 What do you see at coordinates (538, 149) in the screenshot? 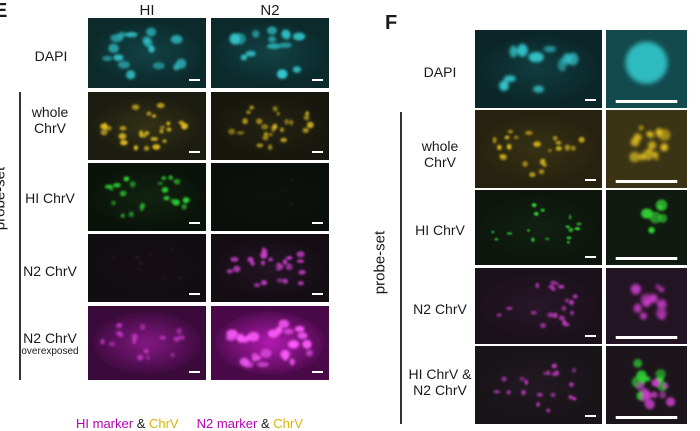
I see `image-f-whole-wide` at bounding box center [538, 149].